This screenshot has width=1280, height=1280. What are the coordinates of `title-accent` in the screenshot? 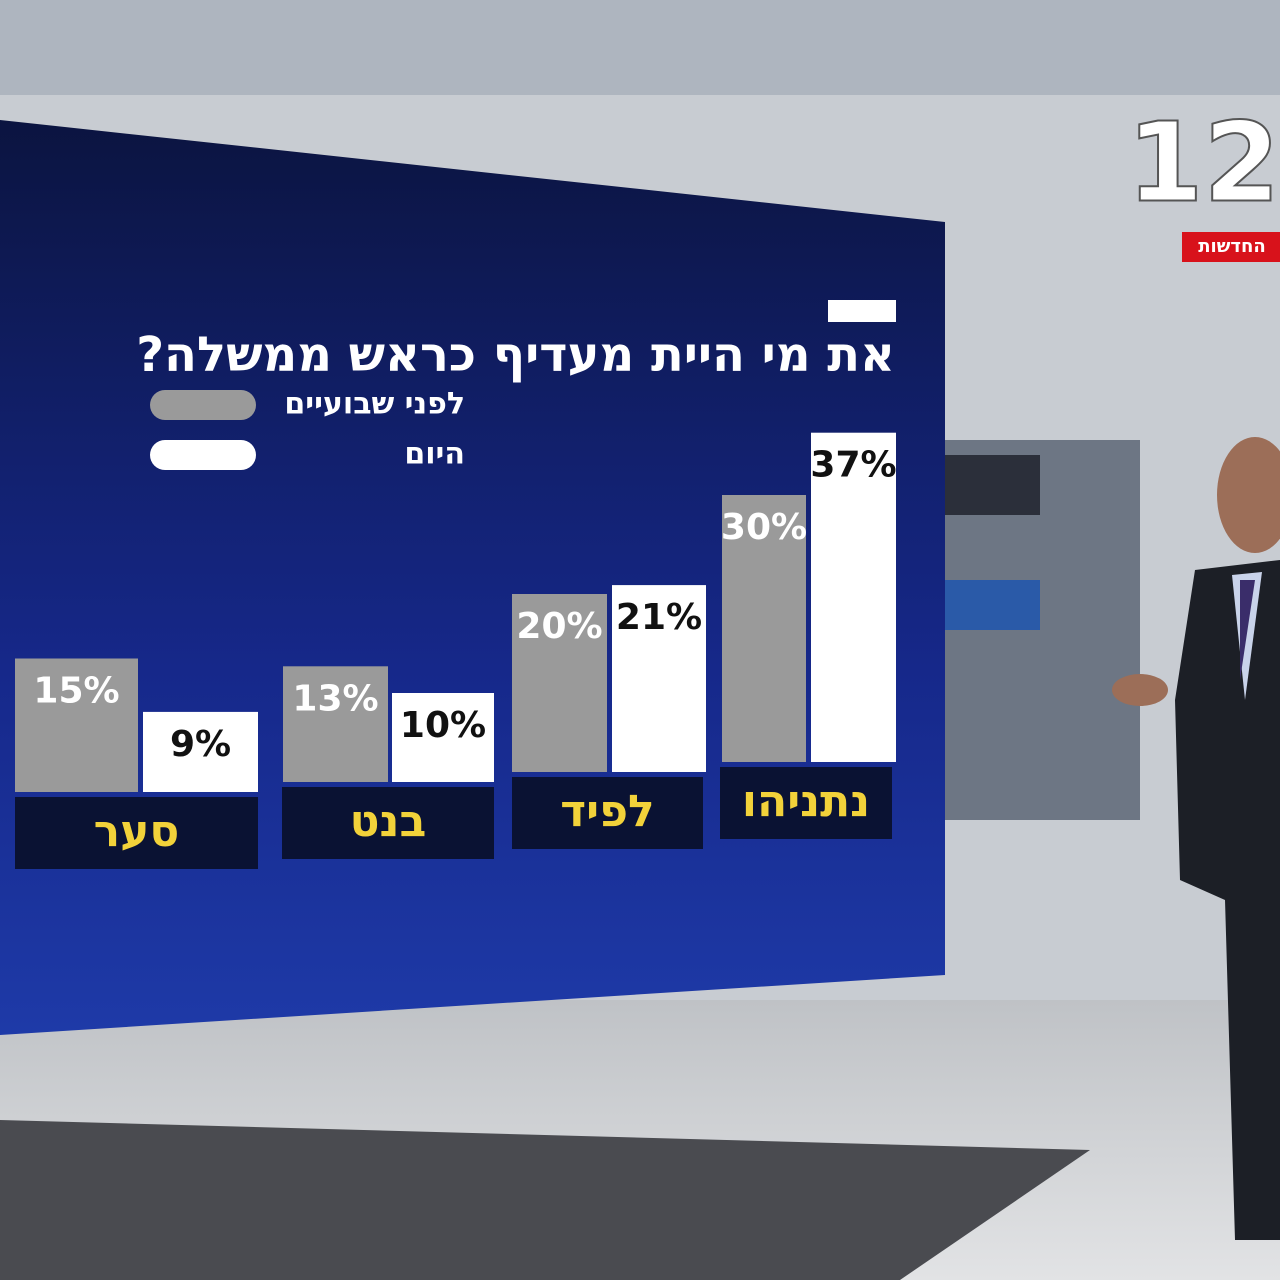 It's located at (862, 311).